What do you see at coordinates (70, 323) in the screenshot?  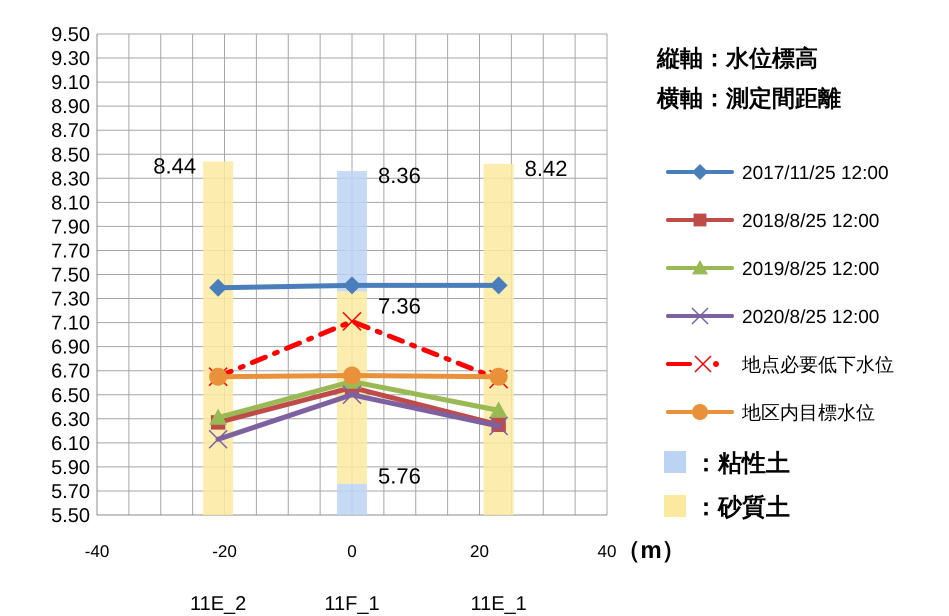 I see `y-tick-label: 7.10` at bounding box center [70, 323].